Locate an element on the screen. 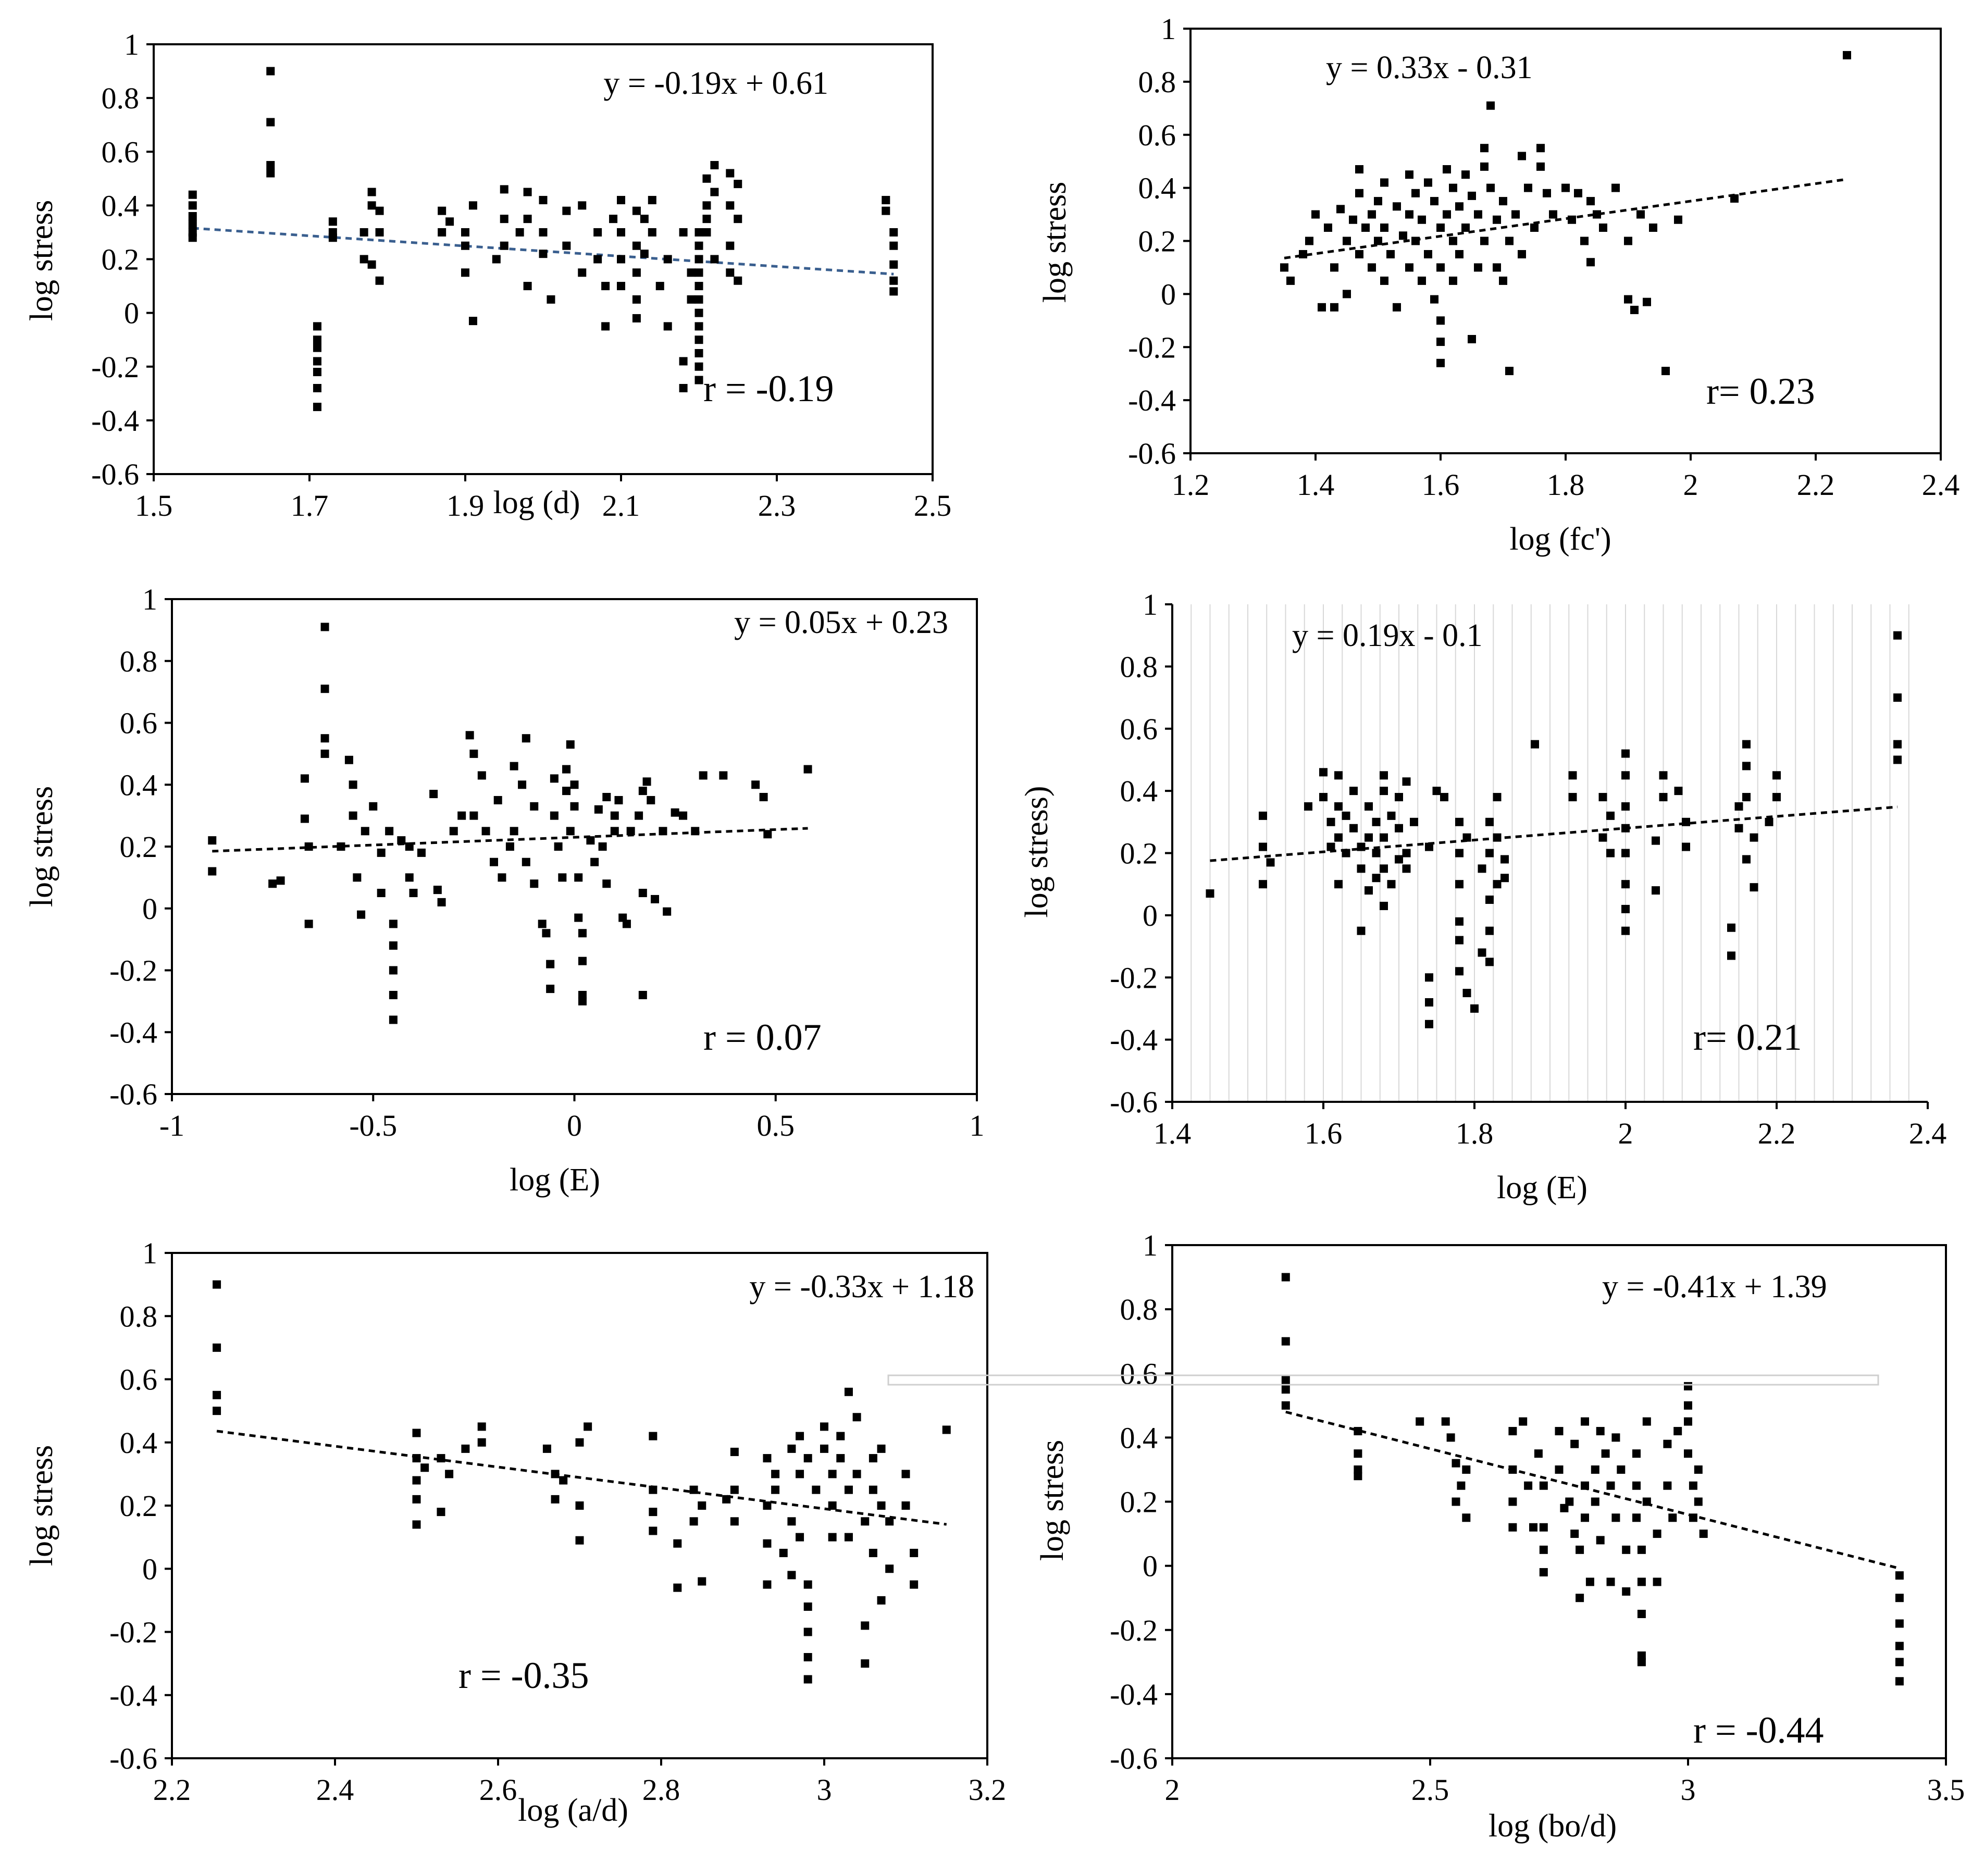 The width and height of the screenshot is (1972, 1876). x-tick-label: 2.3 is located at coordinates (777, 506).